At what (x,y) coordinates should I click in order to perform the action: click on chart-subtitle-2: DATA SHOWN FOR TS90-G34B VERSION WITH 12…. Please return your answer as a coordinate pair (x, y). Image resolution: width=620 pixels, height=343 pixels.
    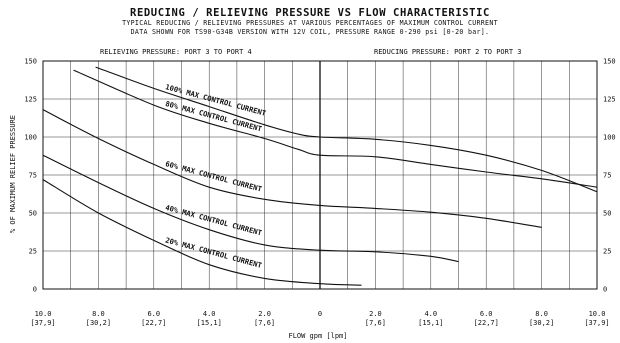
    Looking at the image, I should click on (310, 32).